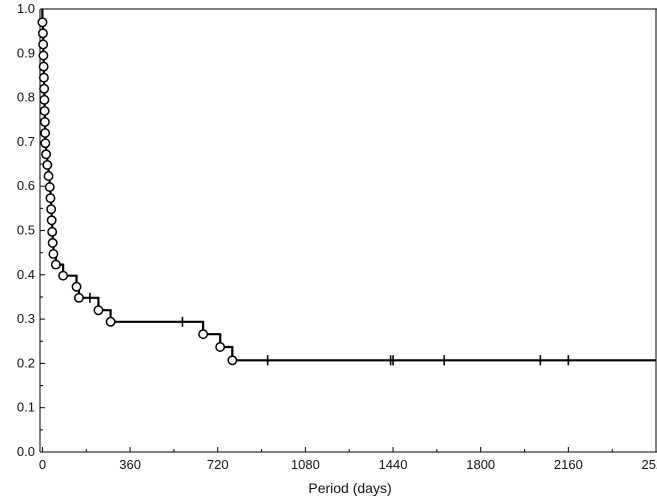  I want to click on y-tick-label: 0.0, so click(26, 451).